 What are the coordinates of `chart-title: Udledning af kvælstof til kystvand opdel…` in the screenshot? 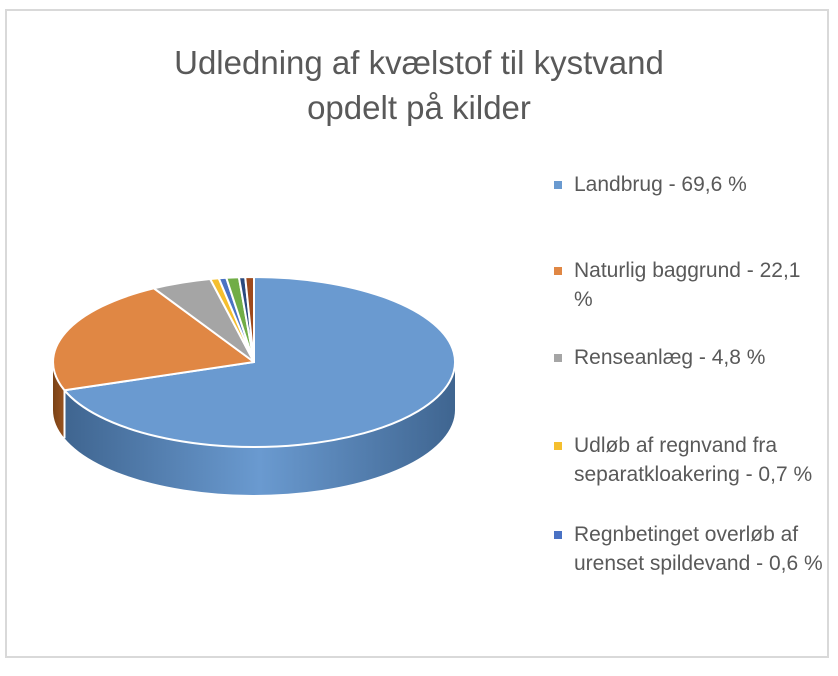 It's located at (419, 85).